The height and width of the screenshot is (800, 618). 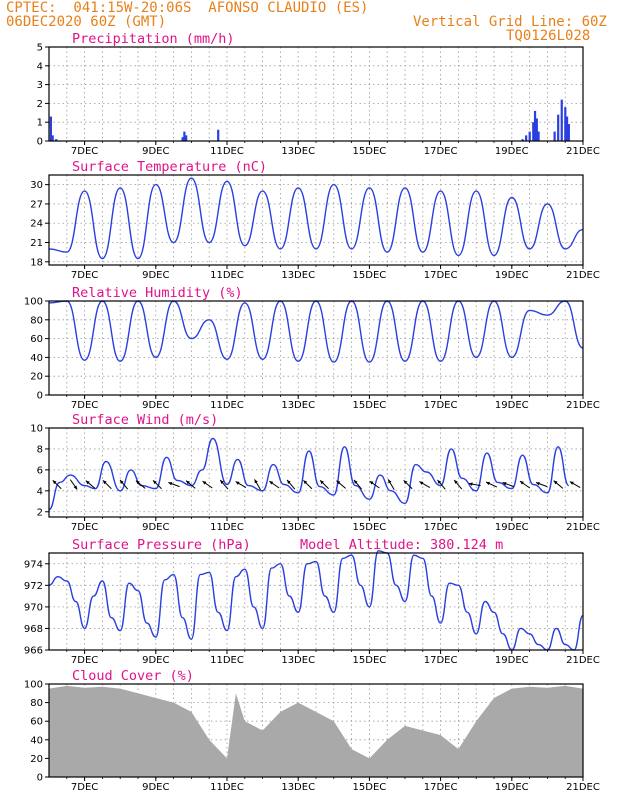 I want to click on y-tick-label: 968, so click(x=33, y=629).